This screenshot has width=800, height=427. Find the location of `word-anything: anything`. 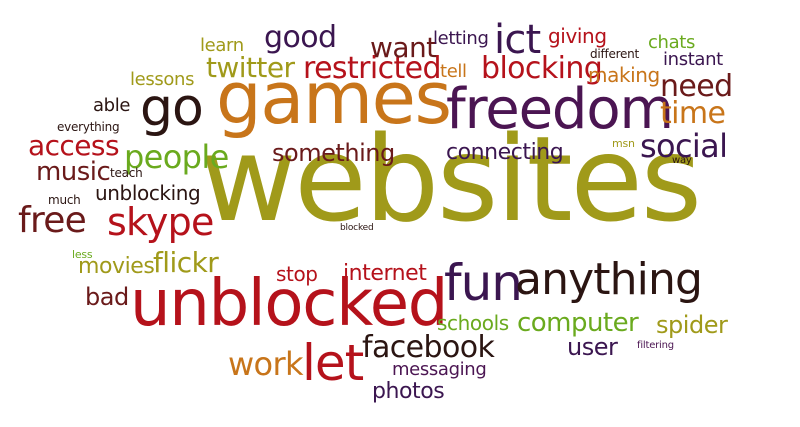

word-anything: anything is located at coordinates (609, 279).